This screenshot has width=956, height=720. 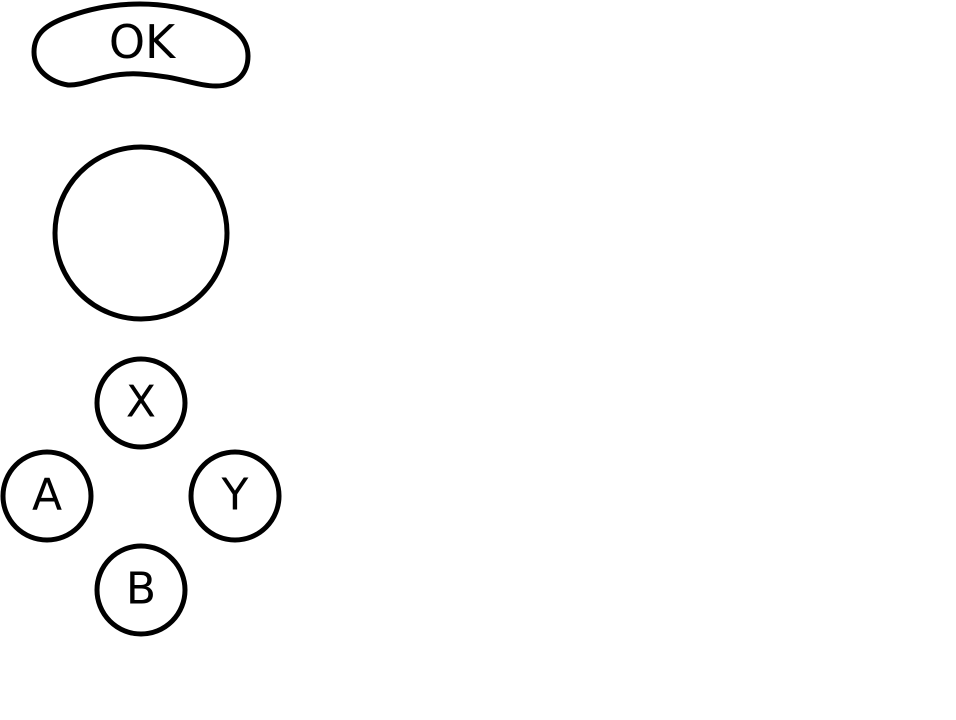 I want to click on b-button-circle, so click(x=141, y=590).